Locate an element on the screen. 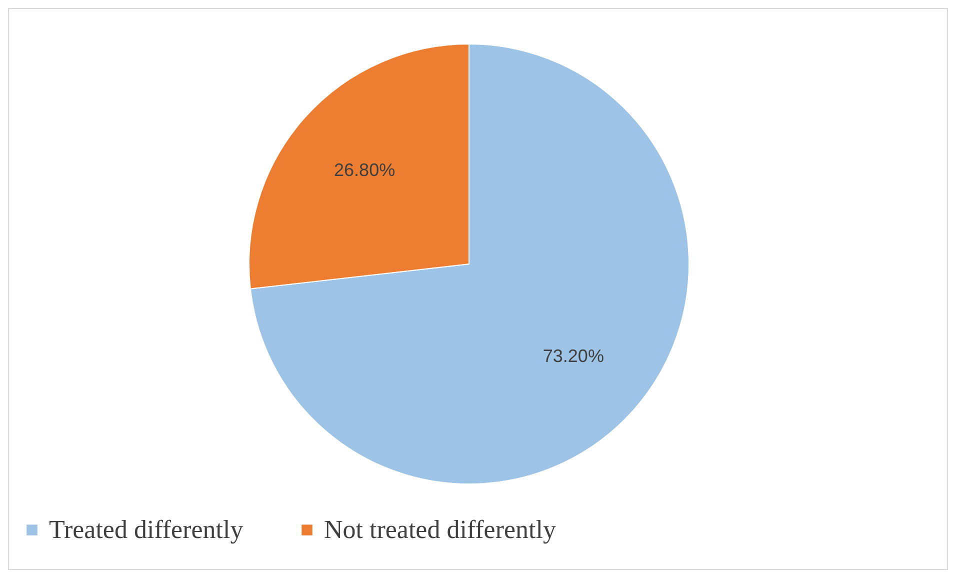 This screenshot has width=958, height=579. data-label: 26.80% is located at coordinates (365, 170).